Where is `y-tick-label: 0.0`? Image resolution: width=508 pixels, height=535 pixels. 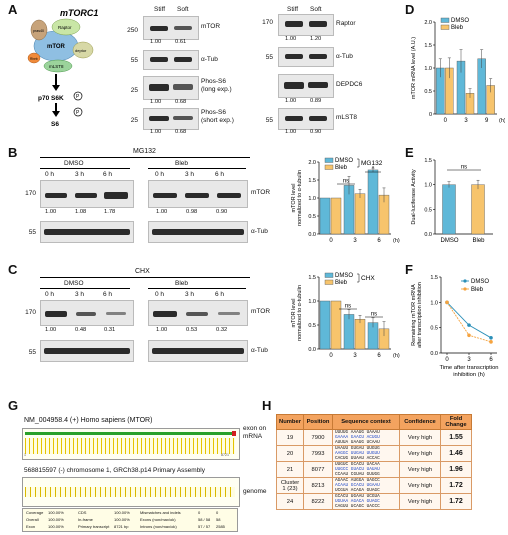
y-tick-label: 0.0 is located at coordinates (312, 350).